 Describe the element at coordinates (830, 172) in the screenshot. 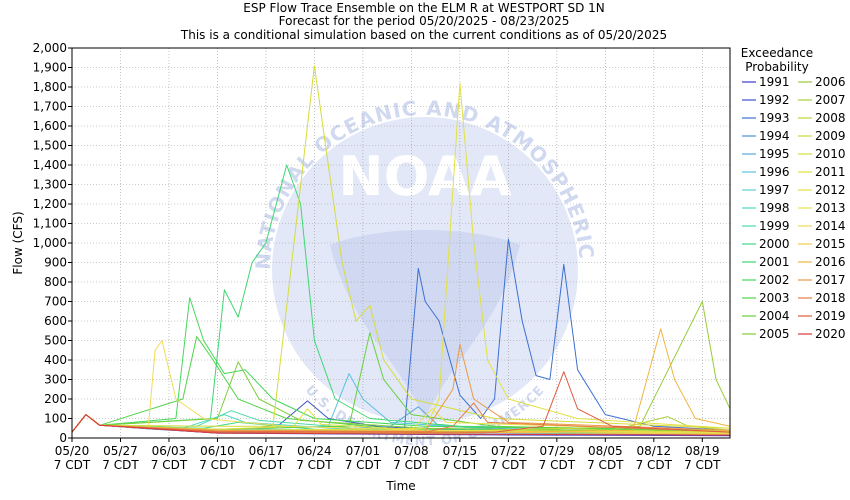

I see `legend-label: 2011` at that location.